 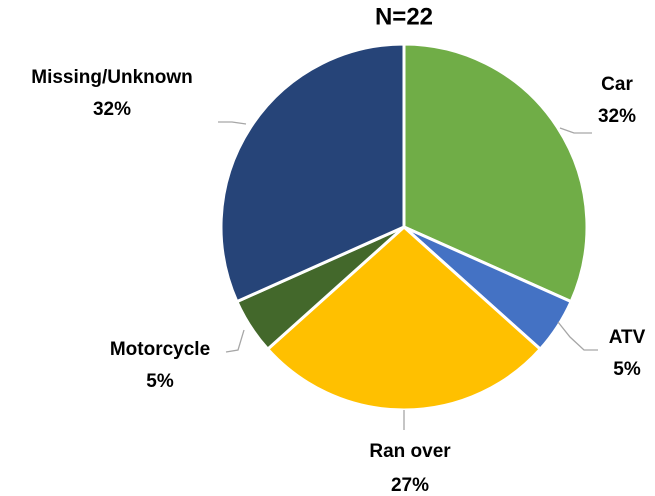 What do you see at coordinates (410, 485) in the screenshot?
I see `slice-value: 27%` at bounding box center [410, 485].